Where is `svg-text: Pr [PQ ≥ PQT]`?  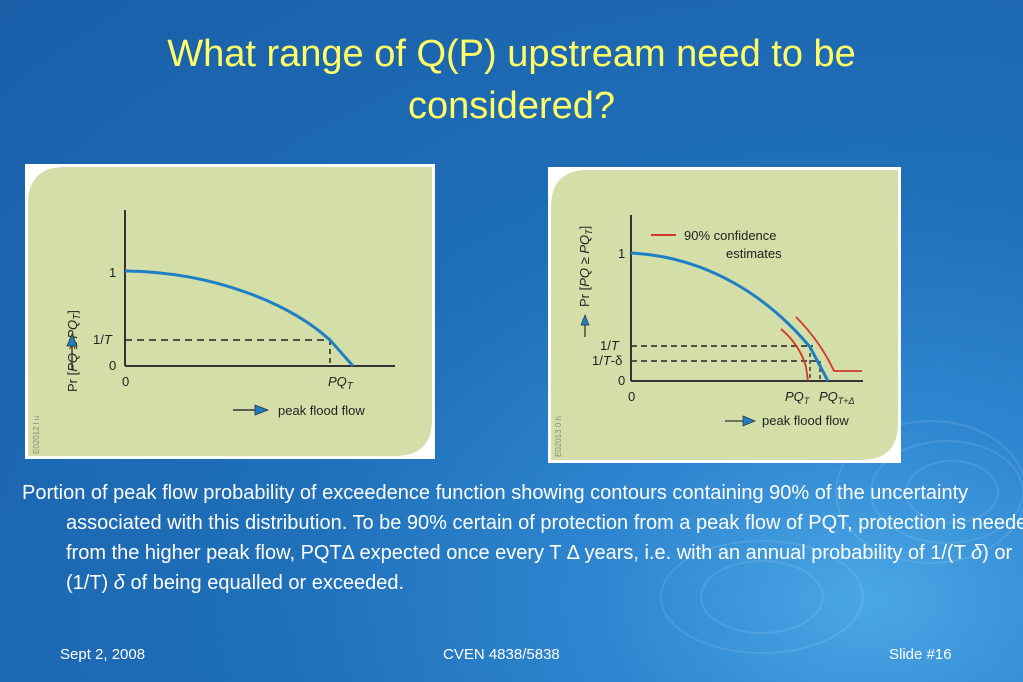
svg-text: Pr [PQ ≥ PQT] is located at coordinates (585, 266).